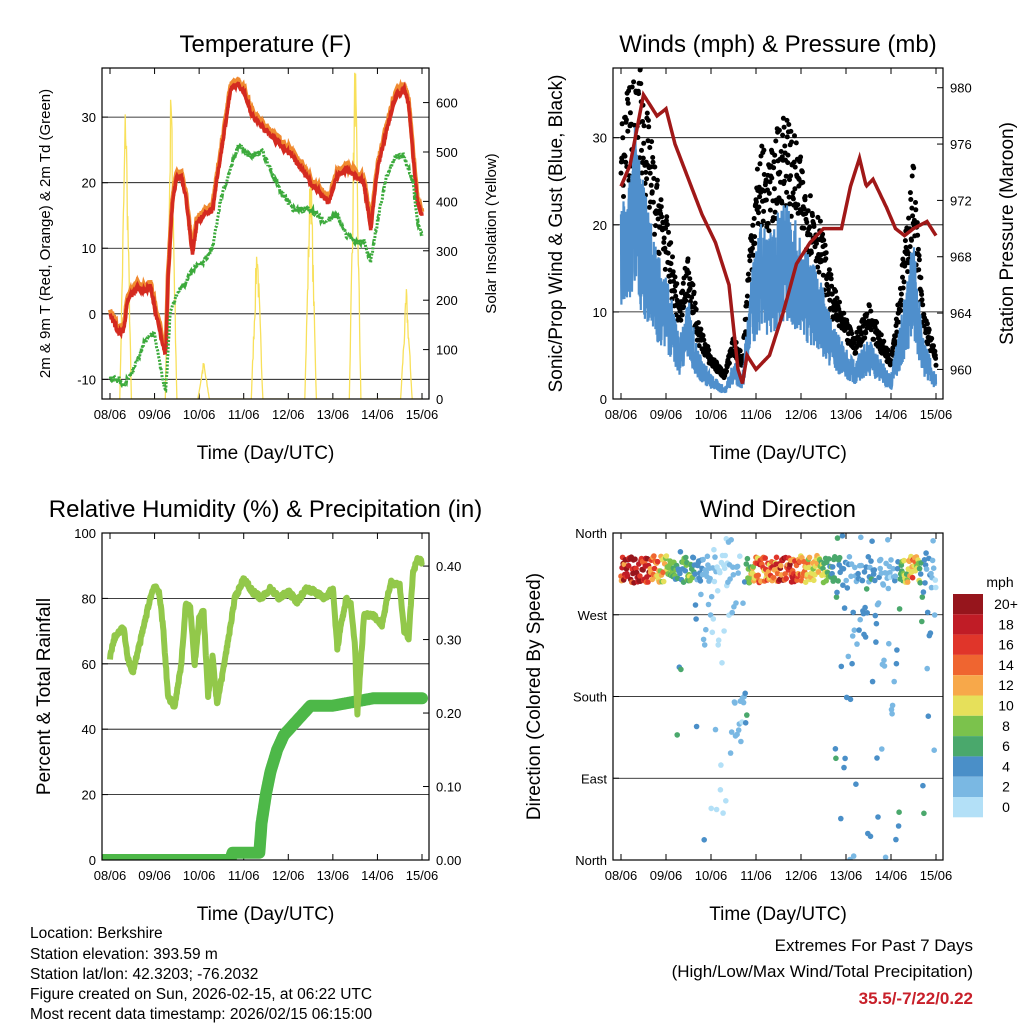  Describe the element at coordinates (265, 44) in the screenshot. I see `chart-title: Temperature (F)` at that location.